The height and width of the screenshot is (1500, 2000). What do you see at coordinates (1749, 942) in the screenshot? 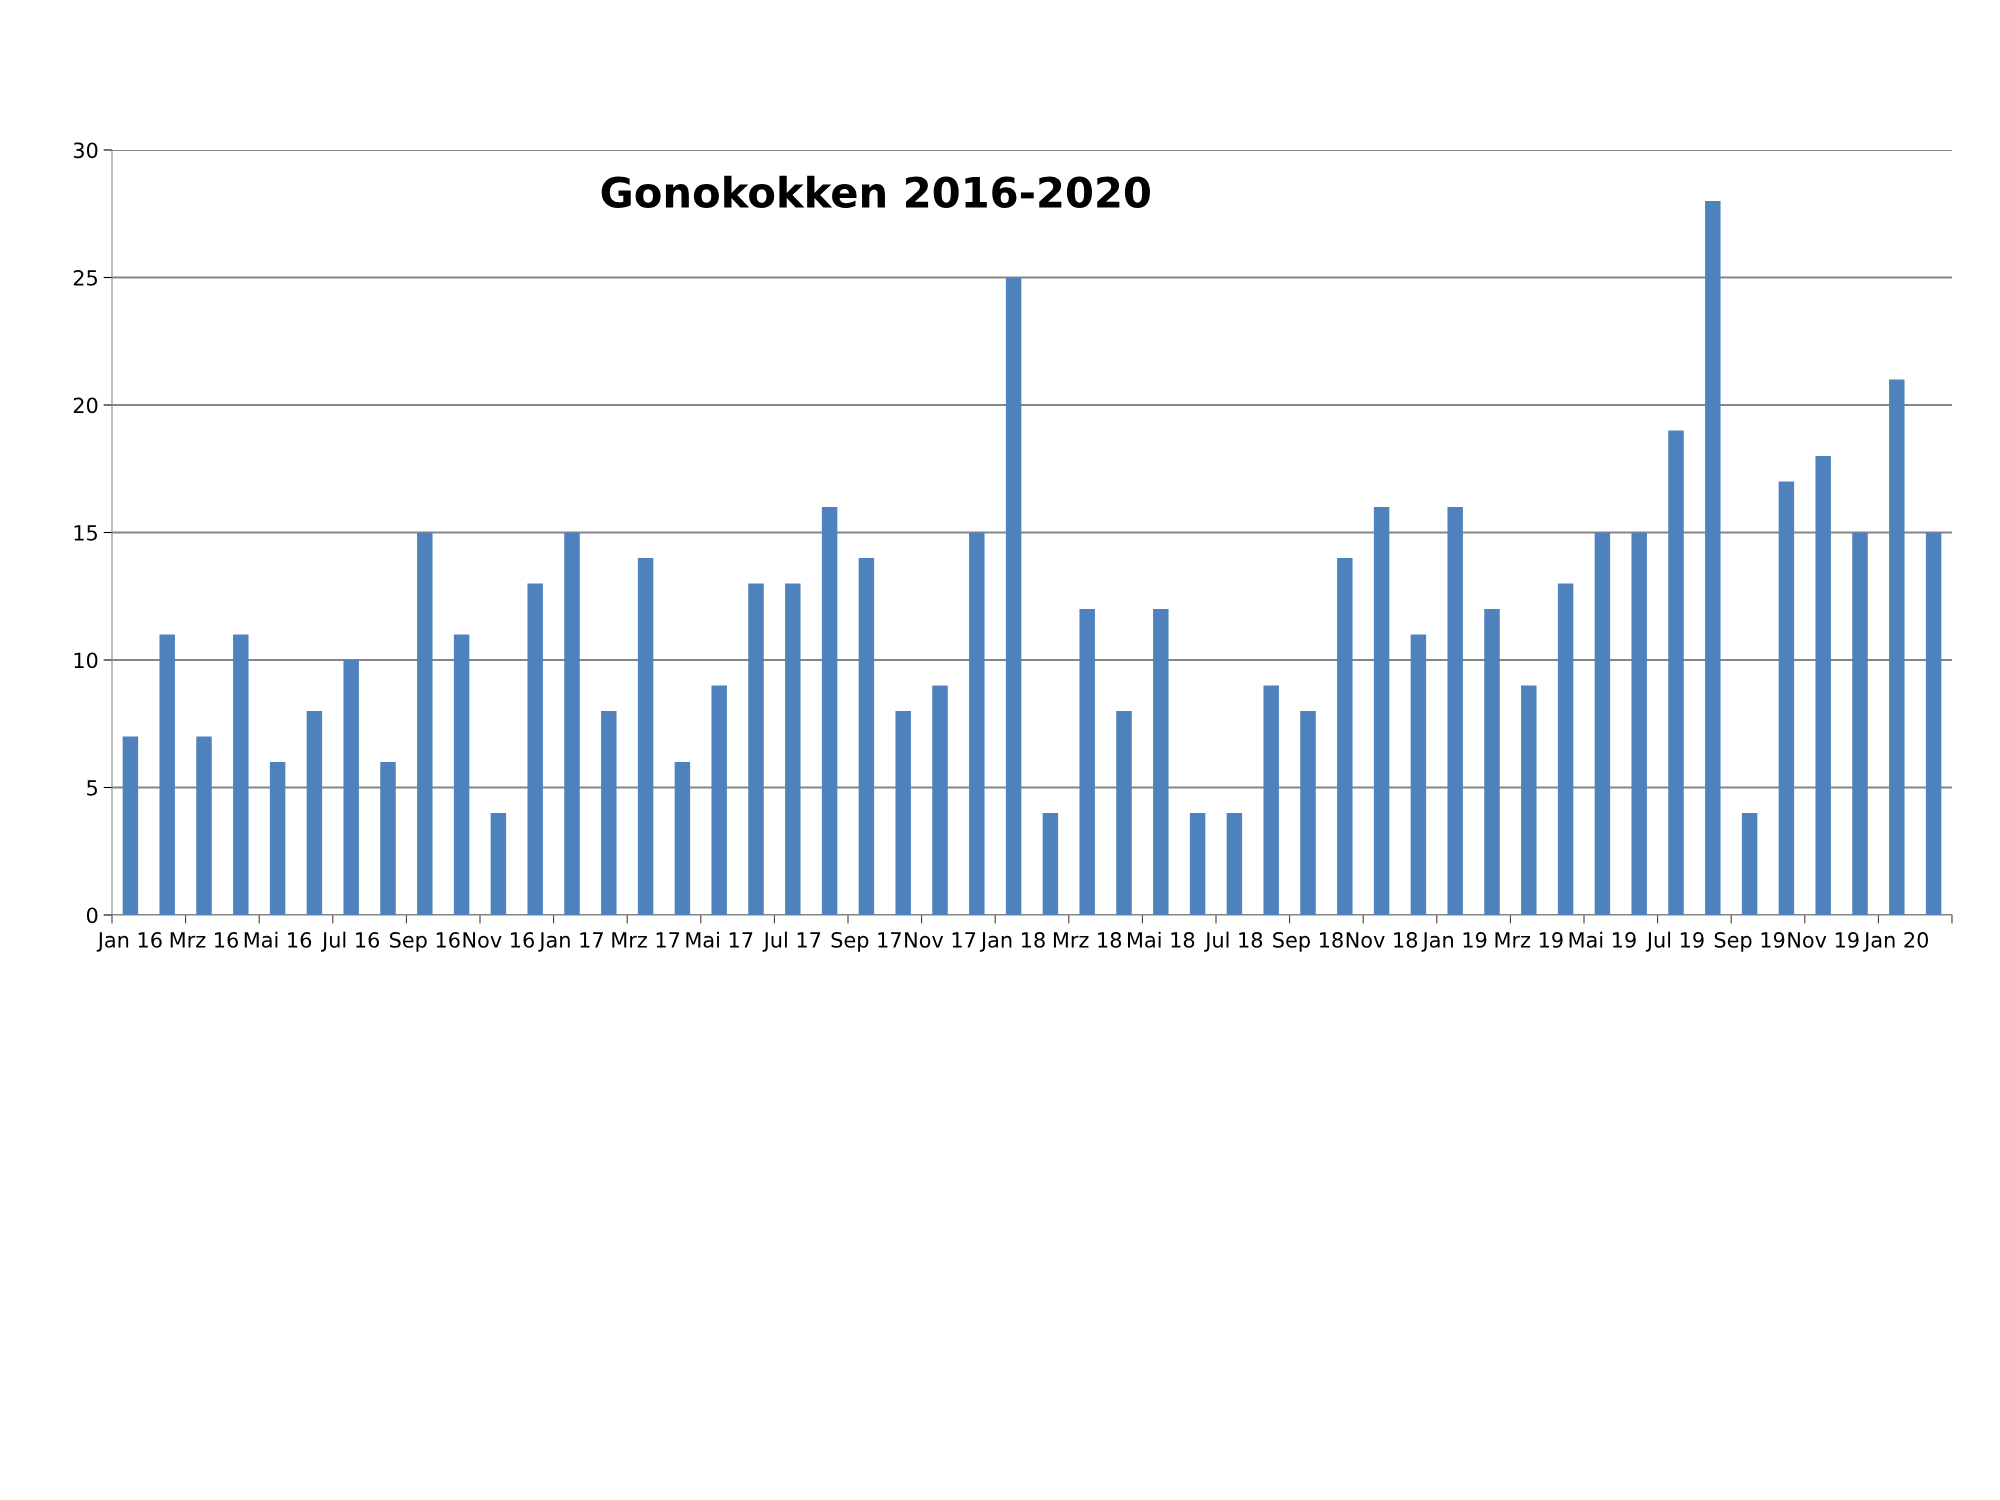
I see `x-tick-label: Sep 19` at bounding box center [1749, 942].